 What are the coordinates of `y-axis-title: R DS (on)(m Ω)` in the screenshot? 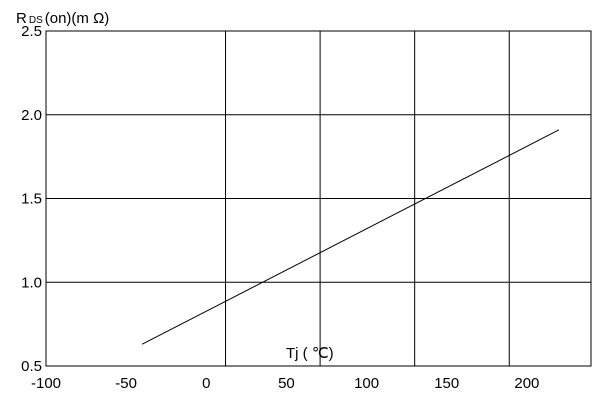 It's located at (62, 18).